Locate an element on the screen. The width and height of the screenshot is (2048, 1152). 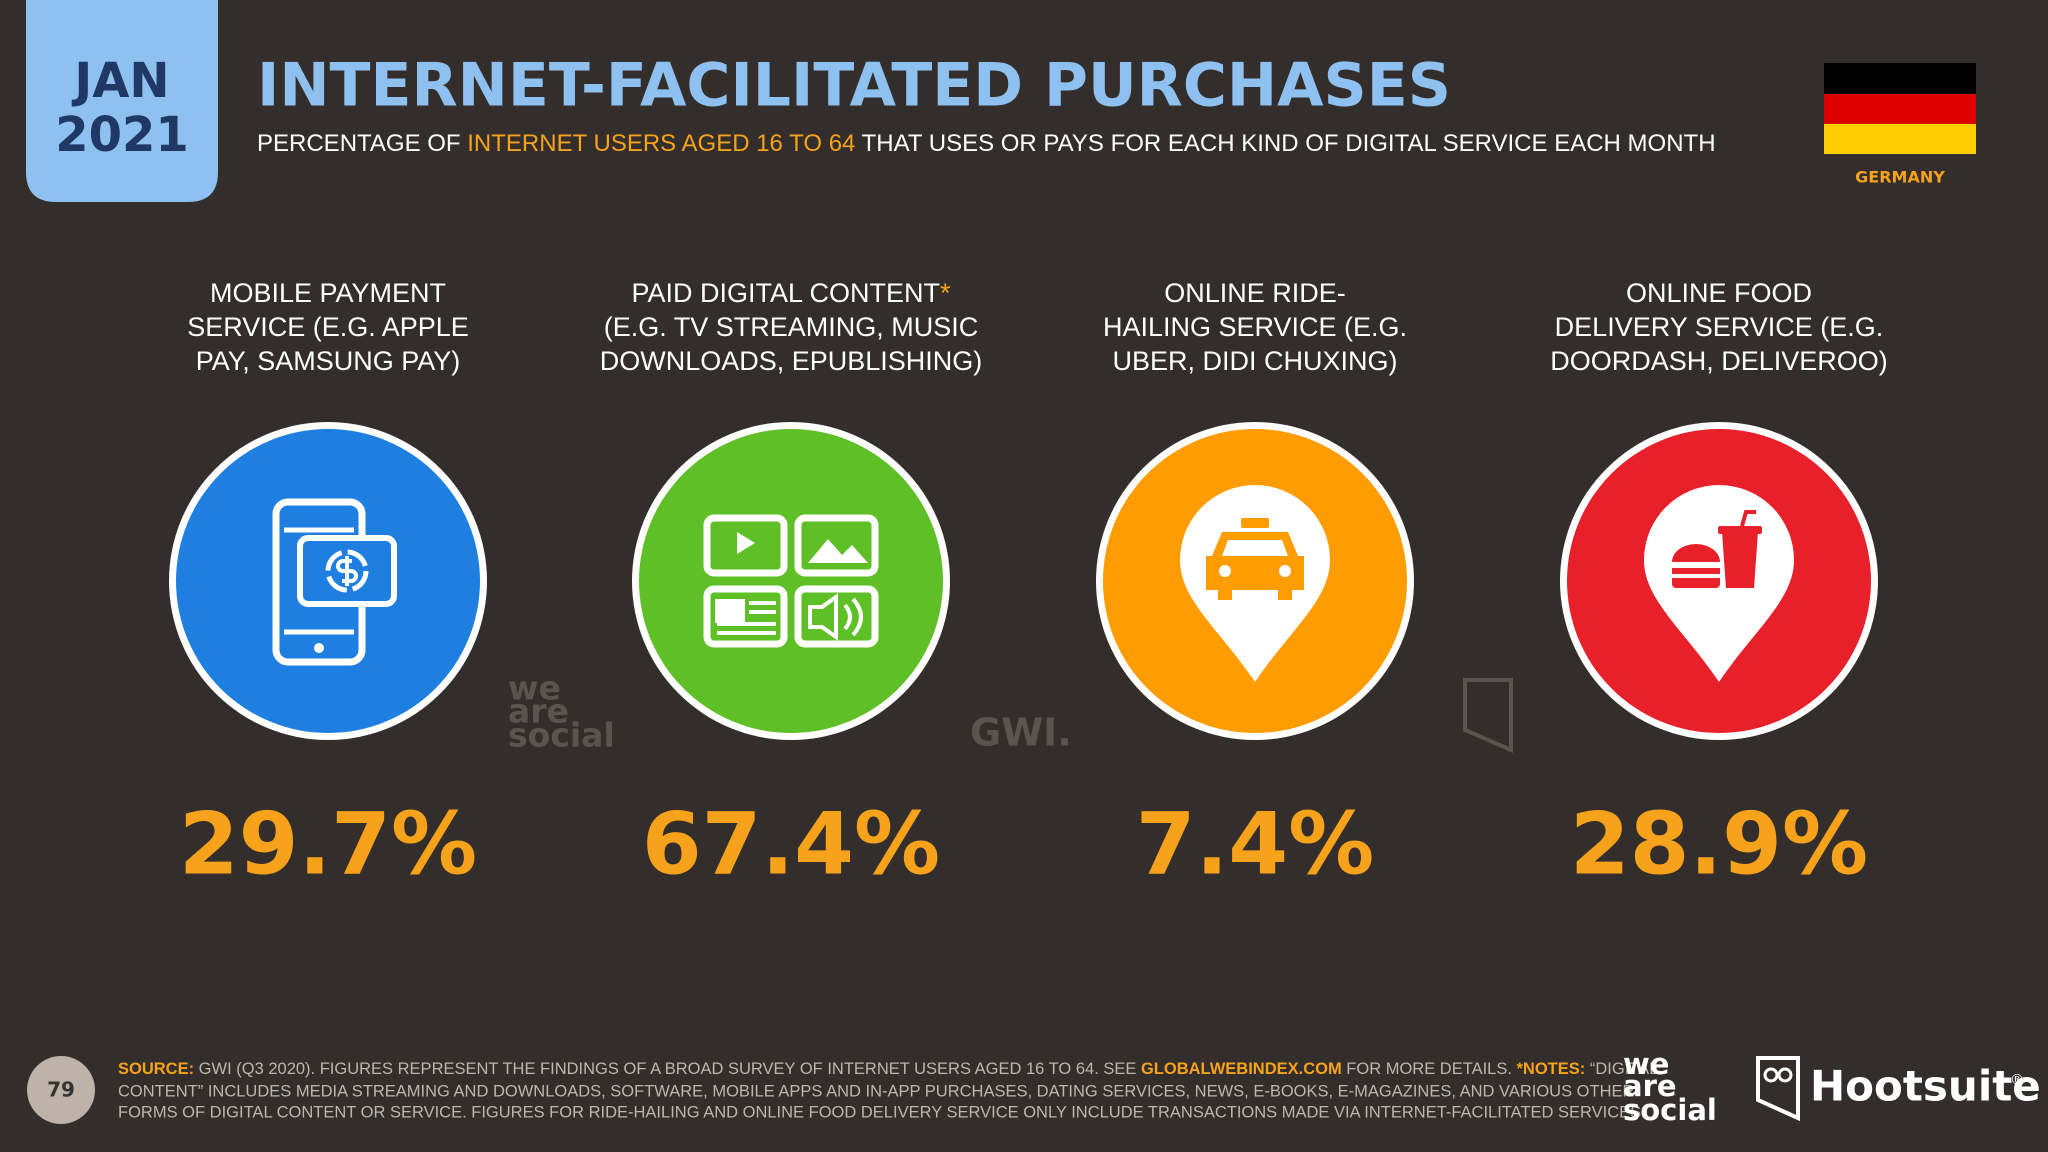
subtitle-text: PERCENTAGE OF is located at coordinates (362, 143).